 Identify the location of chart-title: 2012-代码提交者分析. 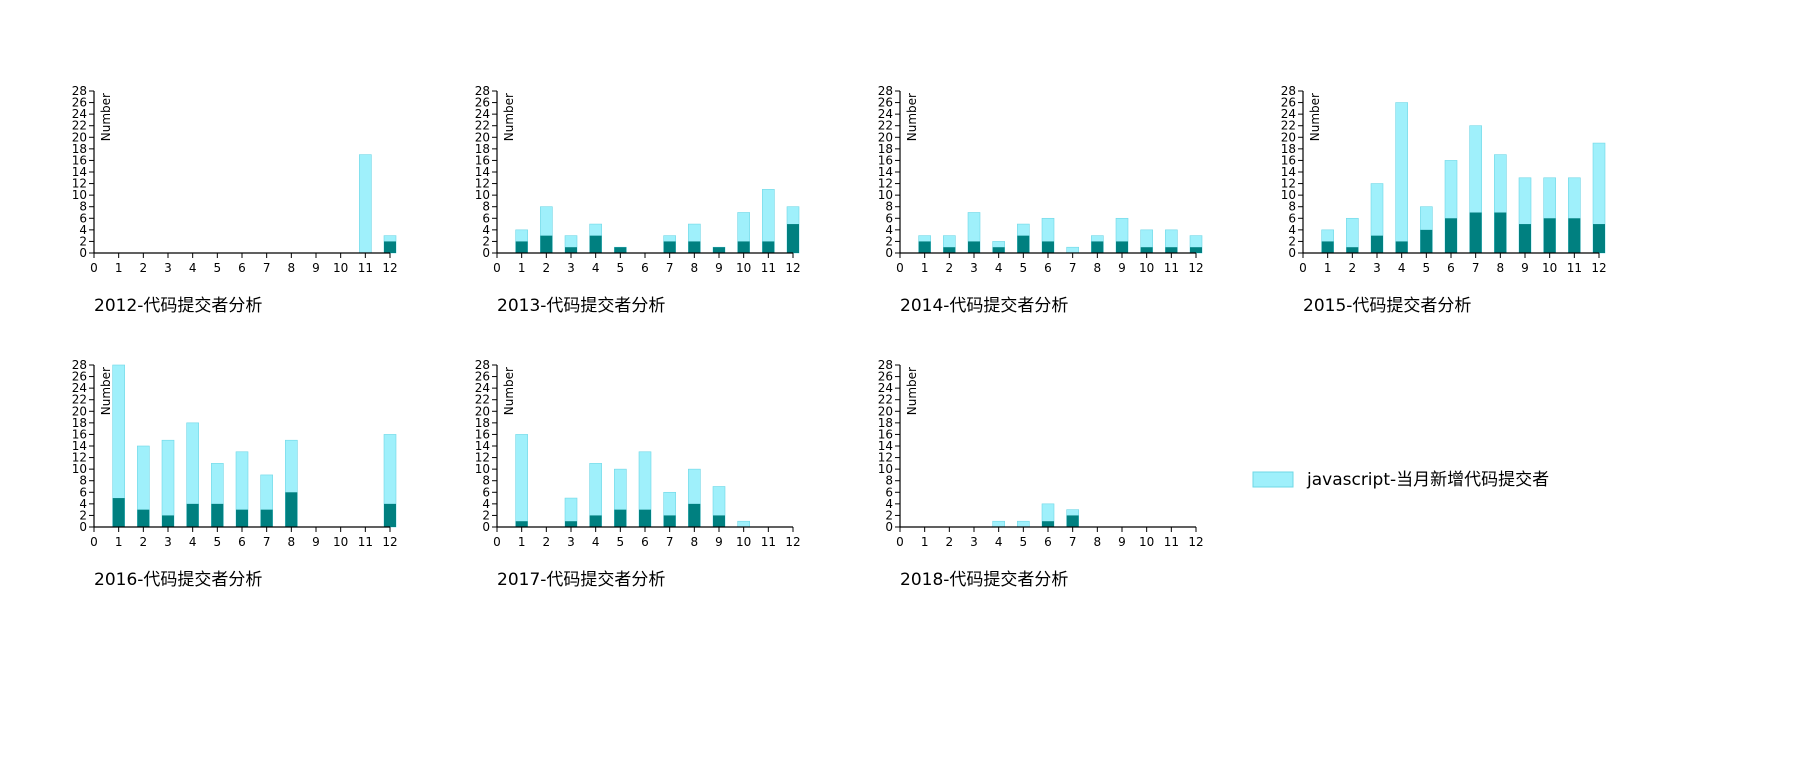
(178, 306).